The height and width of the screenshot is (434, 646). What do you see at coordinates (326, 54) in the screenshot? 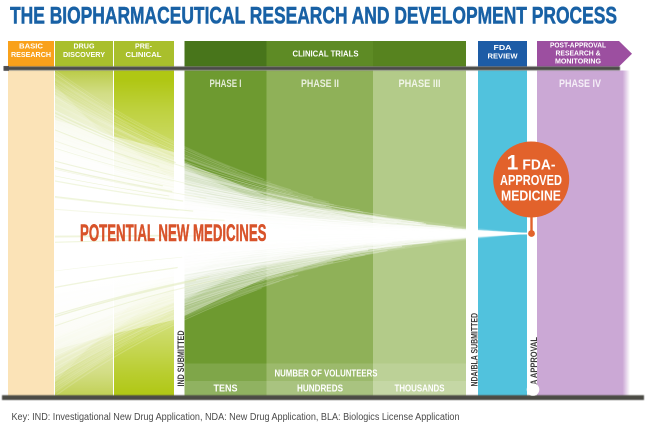
I see `svg-text: CLINICAL TRIALS` at bounding box center [326, 54].